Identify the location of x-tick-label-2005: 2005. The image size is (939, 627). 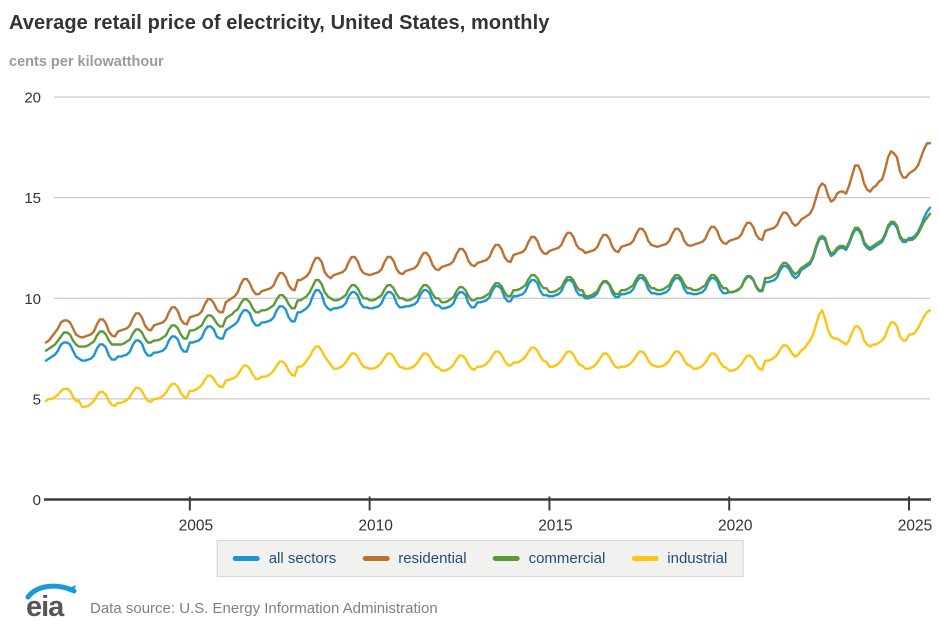
(196, 526).